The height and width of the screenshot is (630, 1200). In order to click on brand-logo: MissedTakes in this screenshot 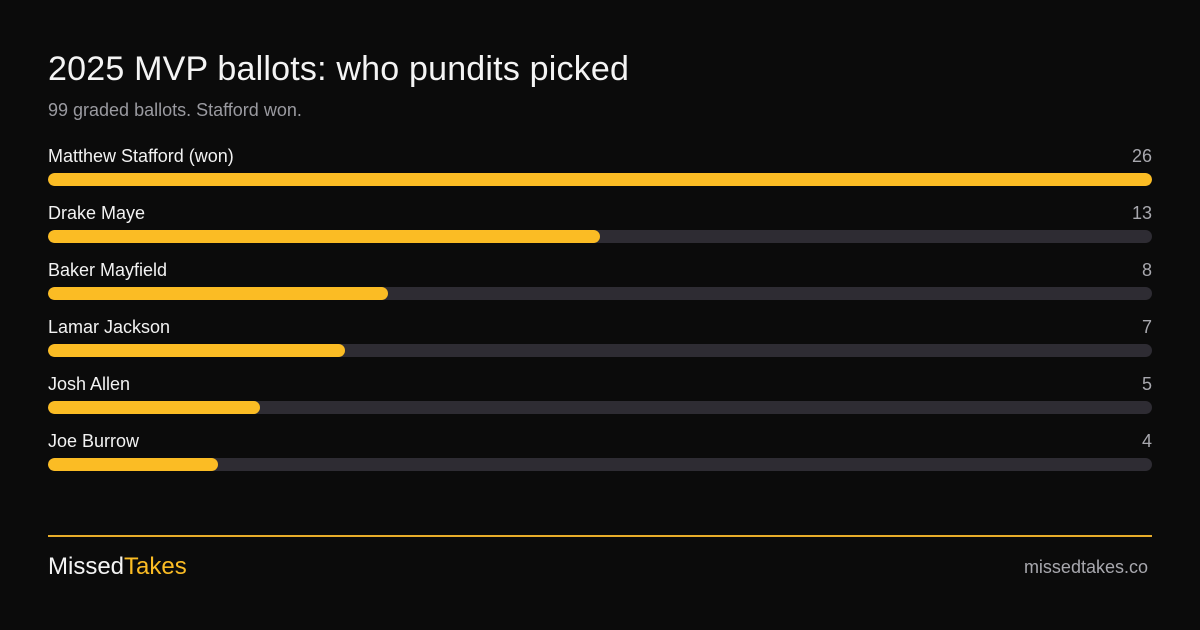, I will do `click(117, 567)`.